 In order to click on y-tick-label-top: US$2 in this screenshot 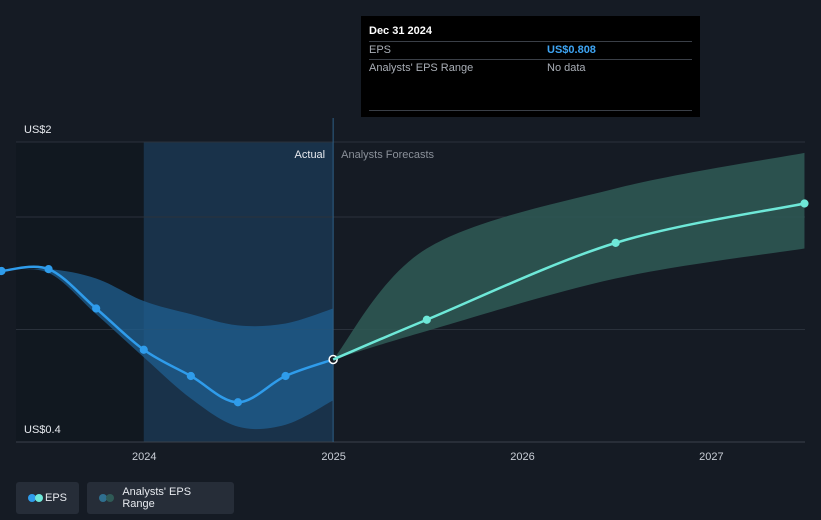, I will do `click(38, 130)`.